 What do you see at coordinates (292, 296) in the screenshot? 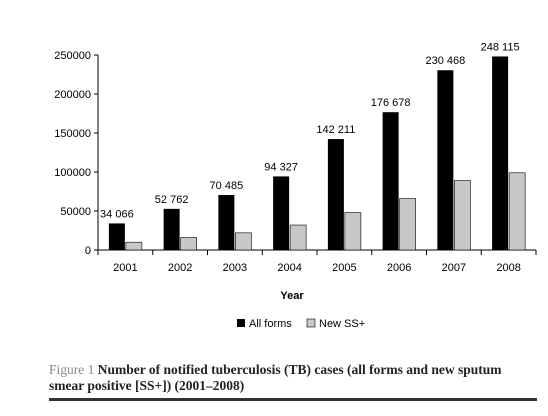
I see `x-axis-title: Year` at bounding box center [292, 296].